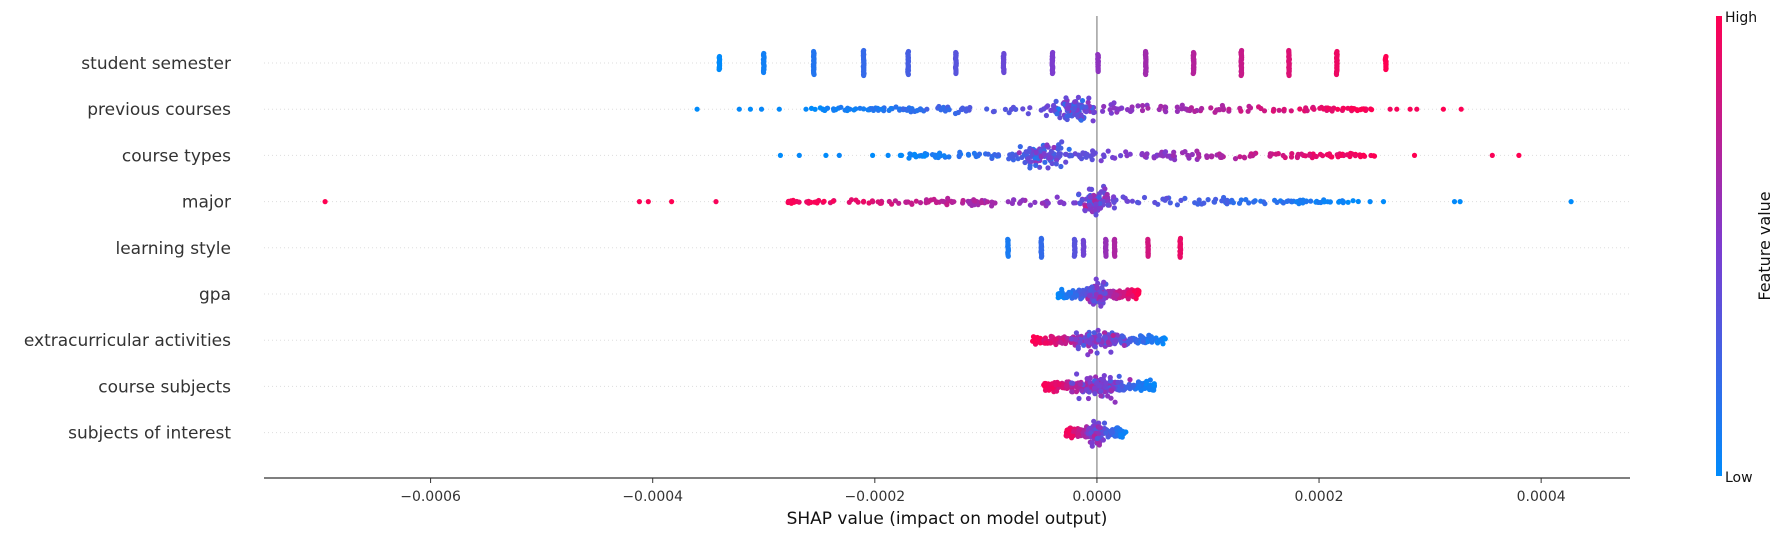 This screenshot has height=536, width=1785. I want to click on x-axis-ticks: −0.0006 −0.0004 −0.0002 0.0000 0.0002 0.0004, so click(983, 491).